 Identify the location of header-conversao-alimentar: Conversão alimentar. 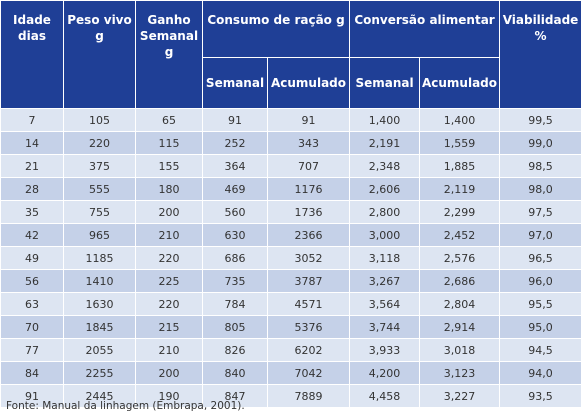
(425, 29).